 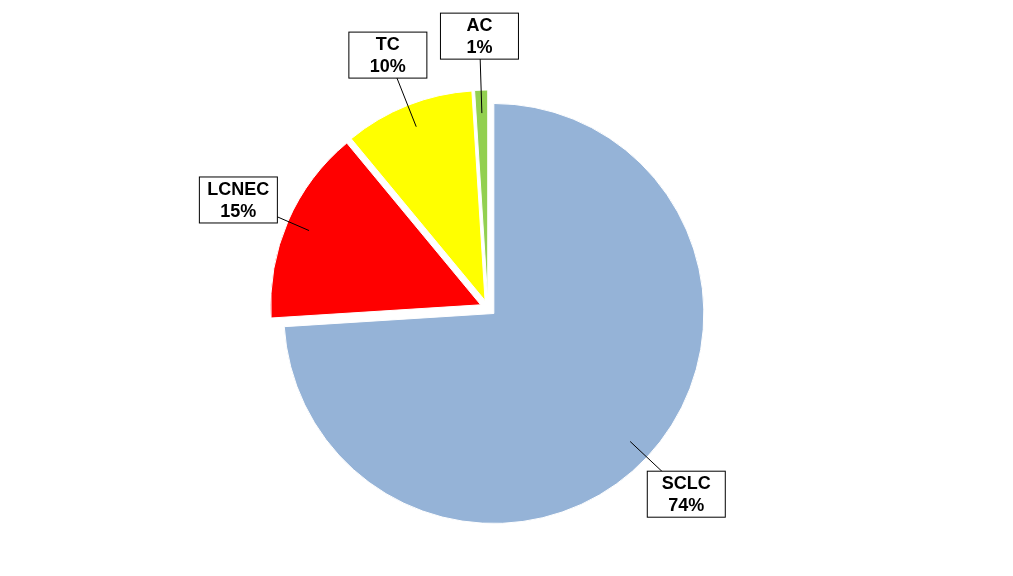 I want to click on data-label: 10%, so click(x=387, y=66).